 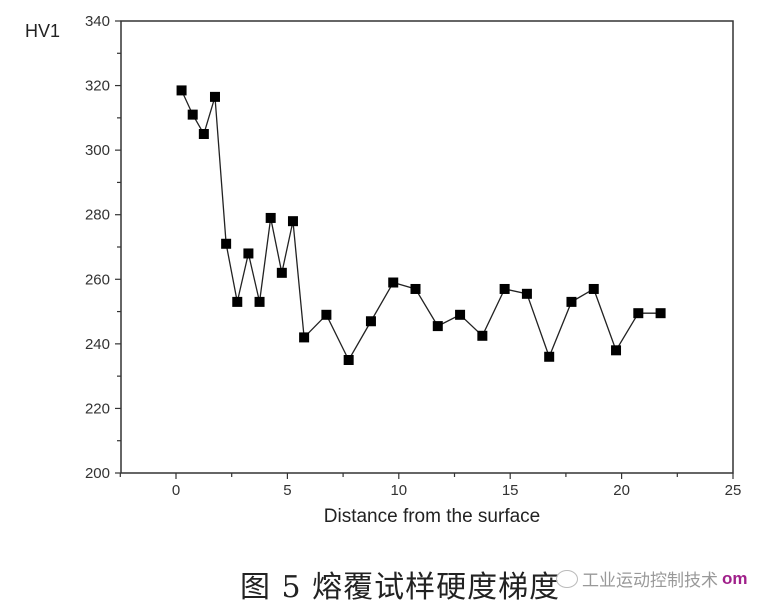 What do you see at coordinates (398, 490) in the screenshot?
I see `x-tick-label: 10` at bounding box center [398, 490].